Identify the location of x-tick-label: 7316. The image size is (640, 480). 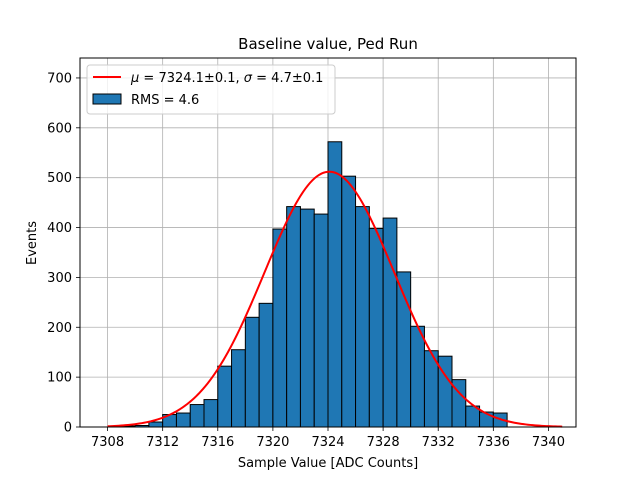
(217, 442).